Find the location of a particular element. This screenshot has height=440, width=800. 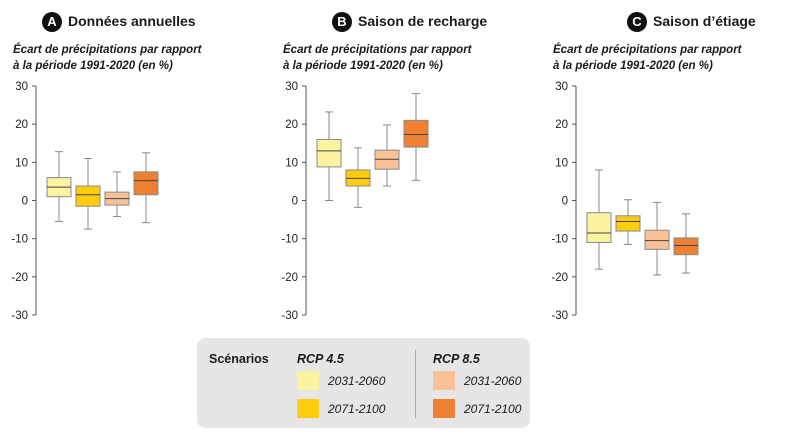

legend-group-rcp85: RCP 8.5 is located at coordinates (456, 359).